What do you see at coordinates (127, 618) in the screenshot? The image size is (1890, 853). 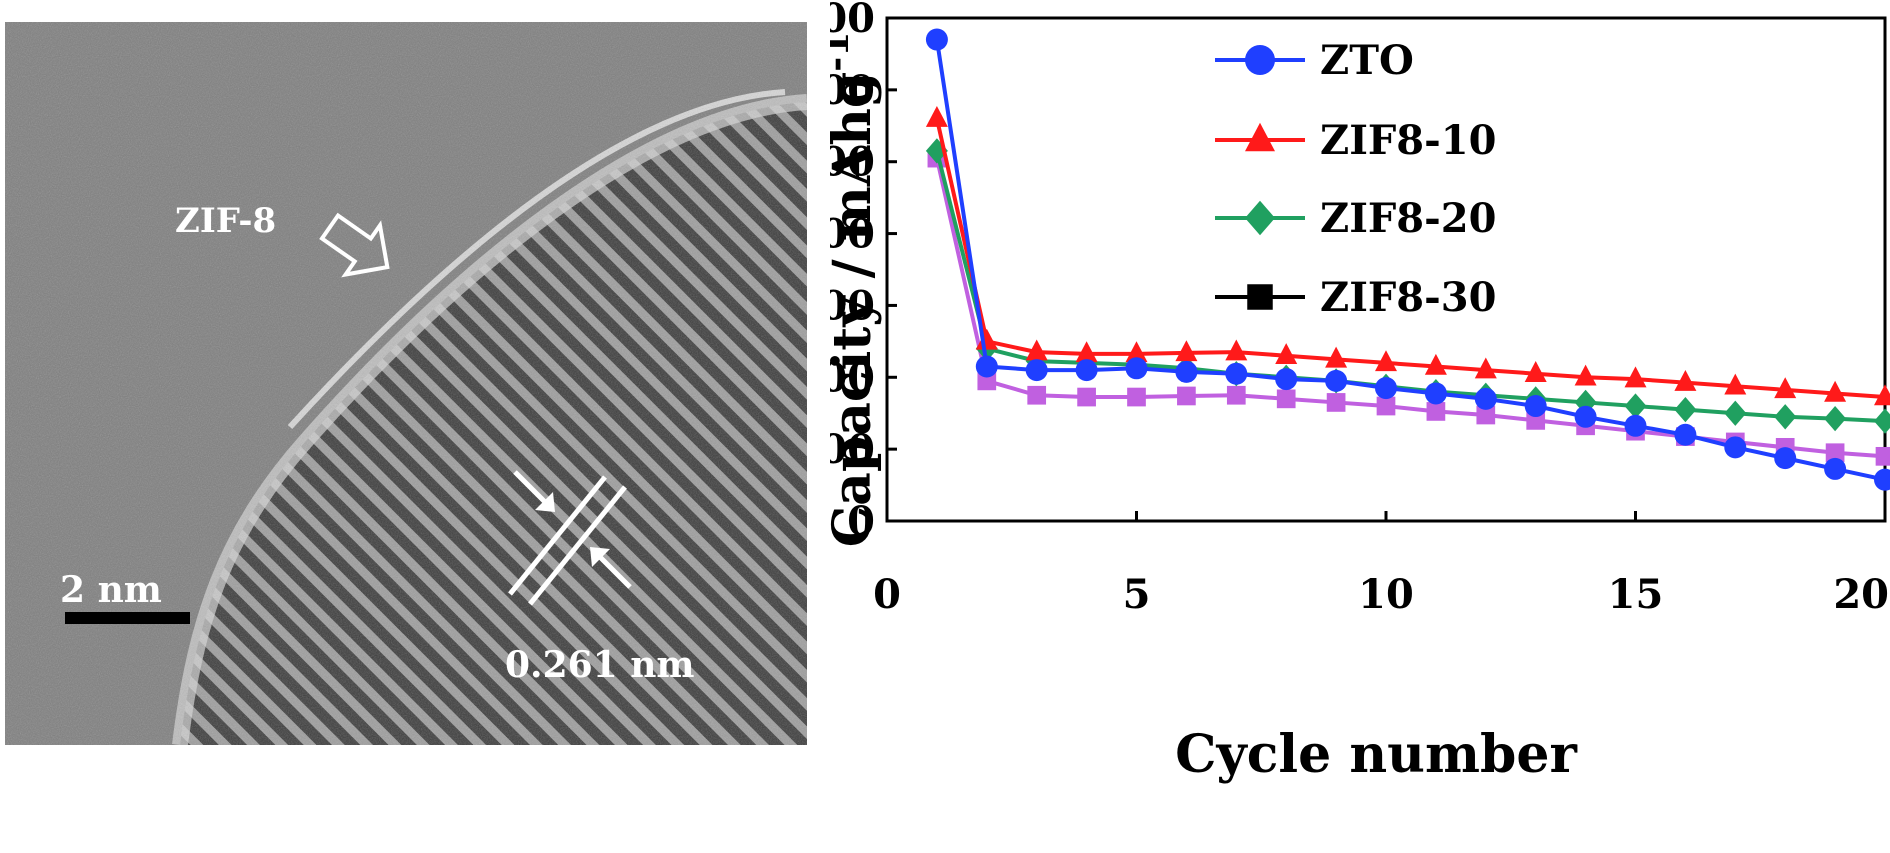 I see `scale-bar` at bounding box center [127, 618].